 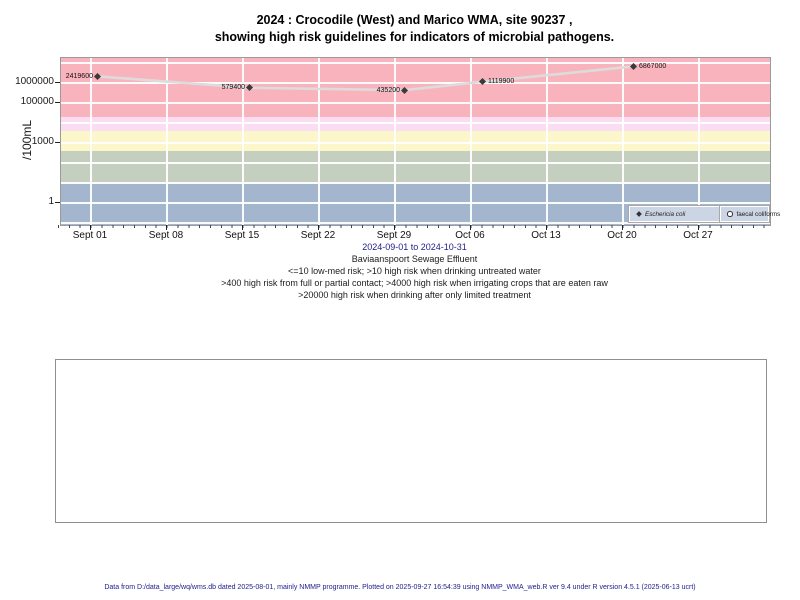 I want to click on legend-ecoli: Eschericia coli, so click(x=674, y=214).